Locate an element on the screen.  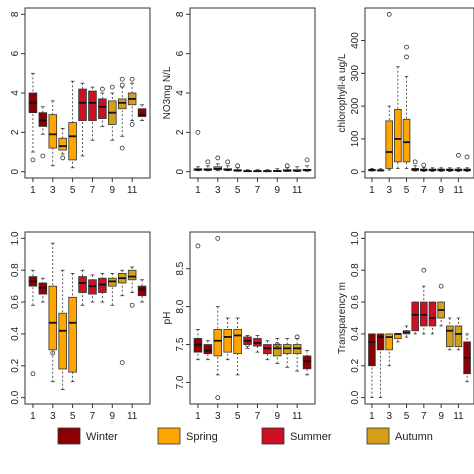
y-tick-label: 7.0 is located at coordinates (180, 382).